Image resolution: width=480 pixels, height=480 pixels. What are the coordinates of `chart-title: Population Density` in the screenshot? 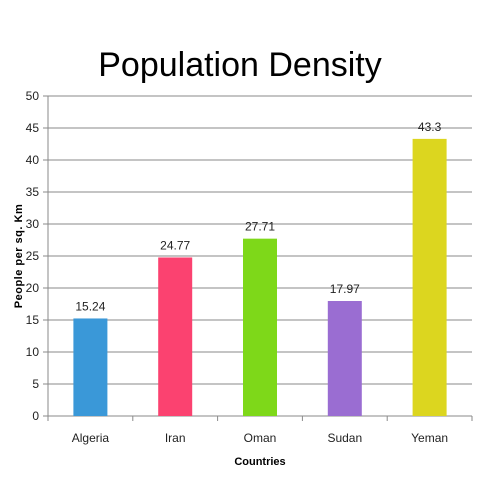 It's located at (240, 65).